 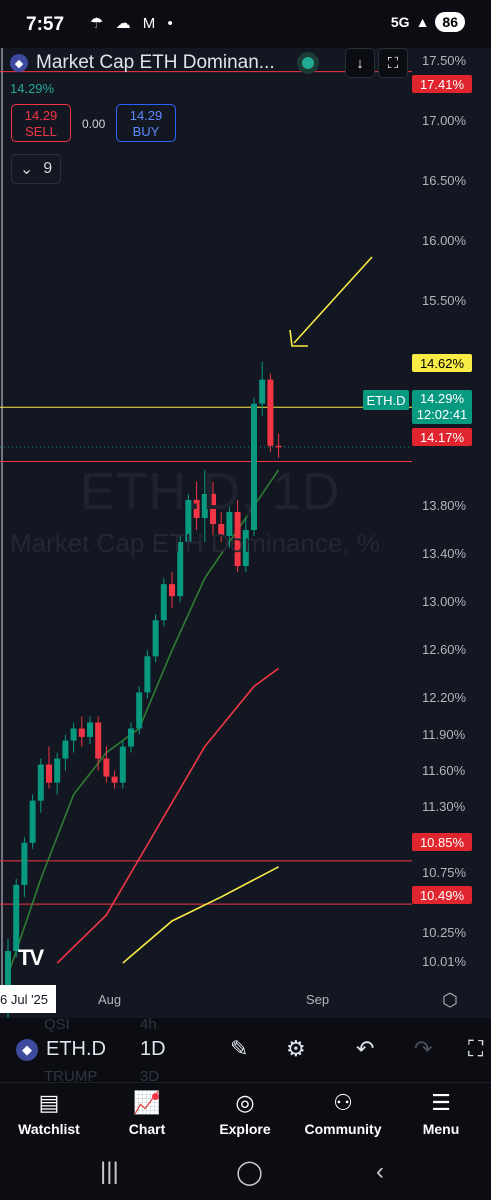 I want to click on pencil-icon: ✎, so click(x=239, y=1048).